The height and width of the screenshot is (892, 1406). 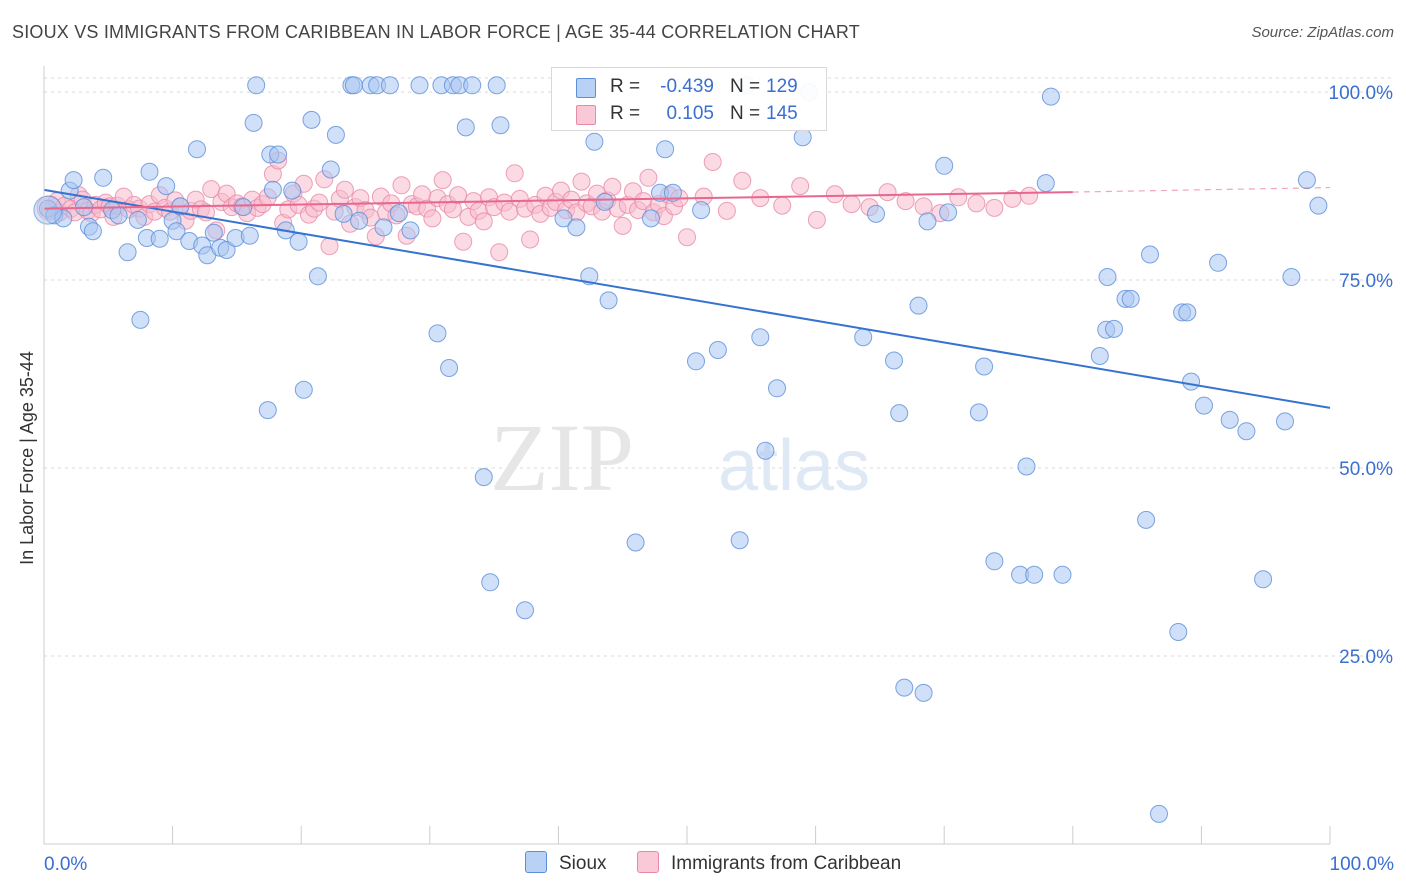 I want to click on legend-swatch-caribbean, so click(x=586, y=115).